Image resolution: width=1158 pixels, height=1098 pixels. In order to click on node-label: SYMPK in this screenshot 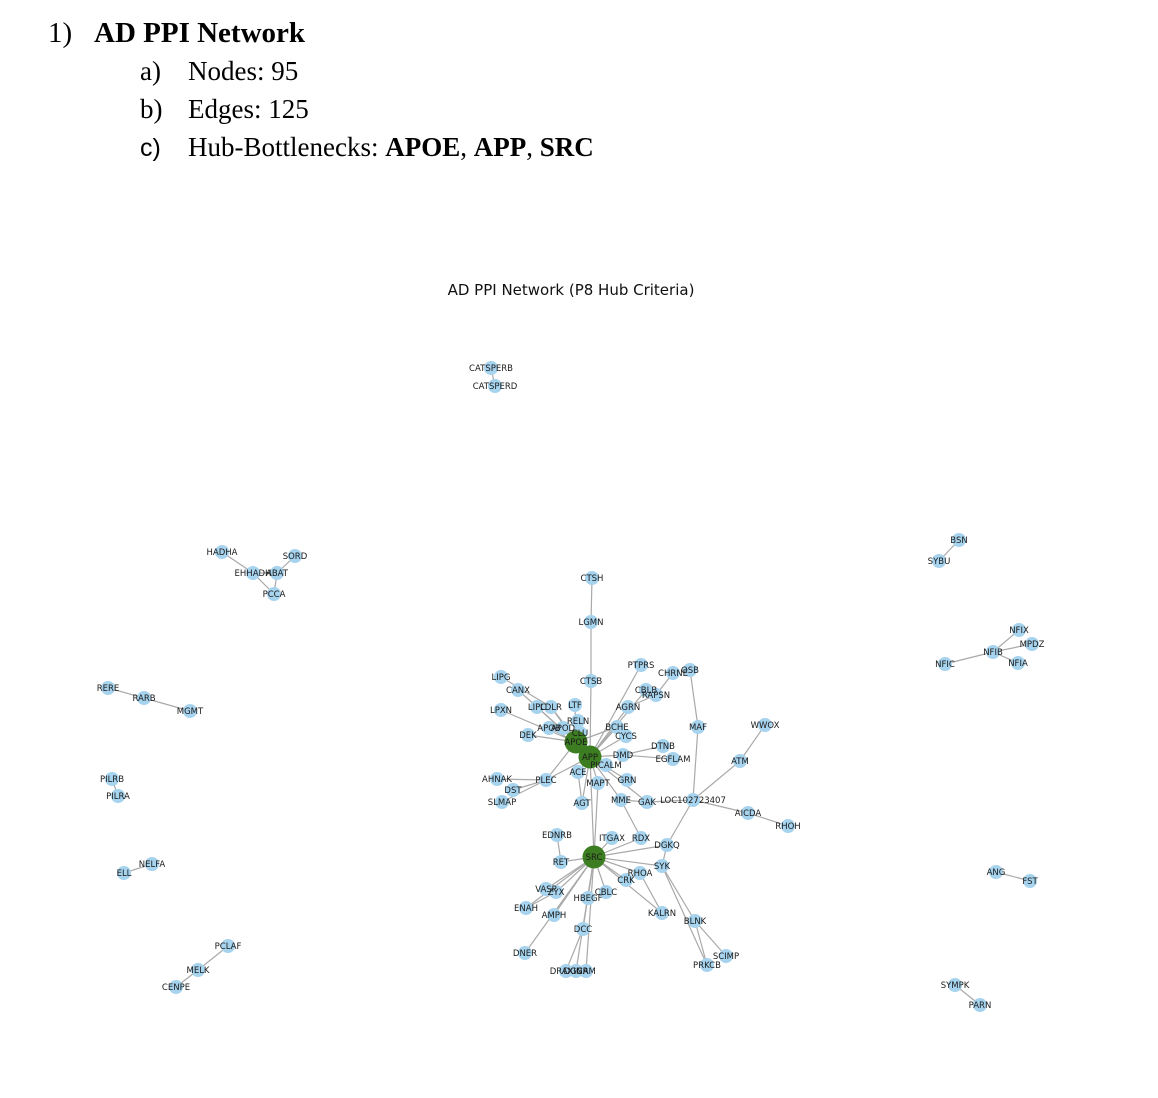, I will do `click(955, 986)`.